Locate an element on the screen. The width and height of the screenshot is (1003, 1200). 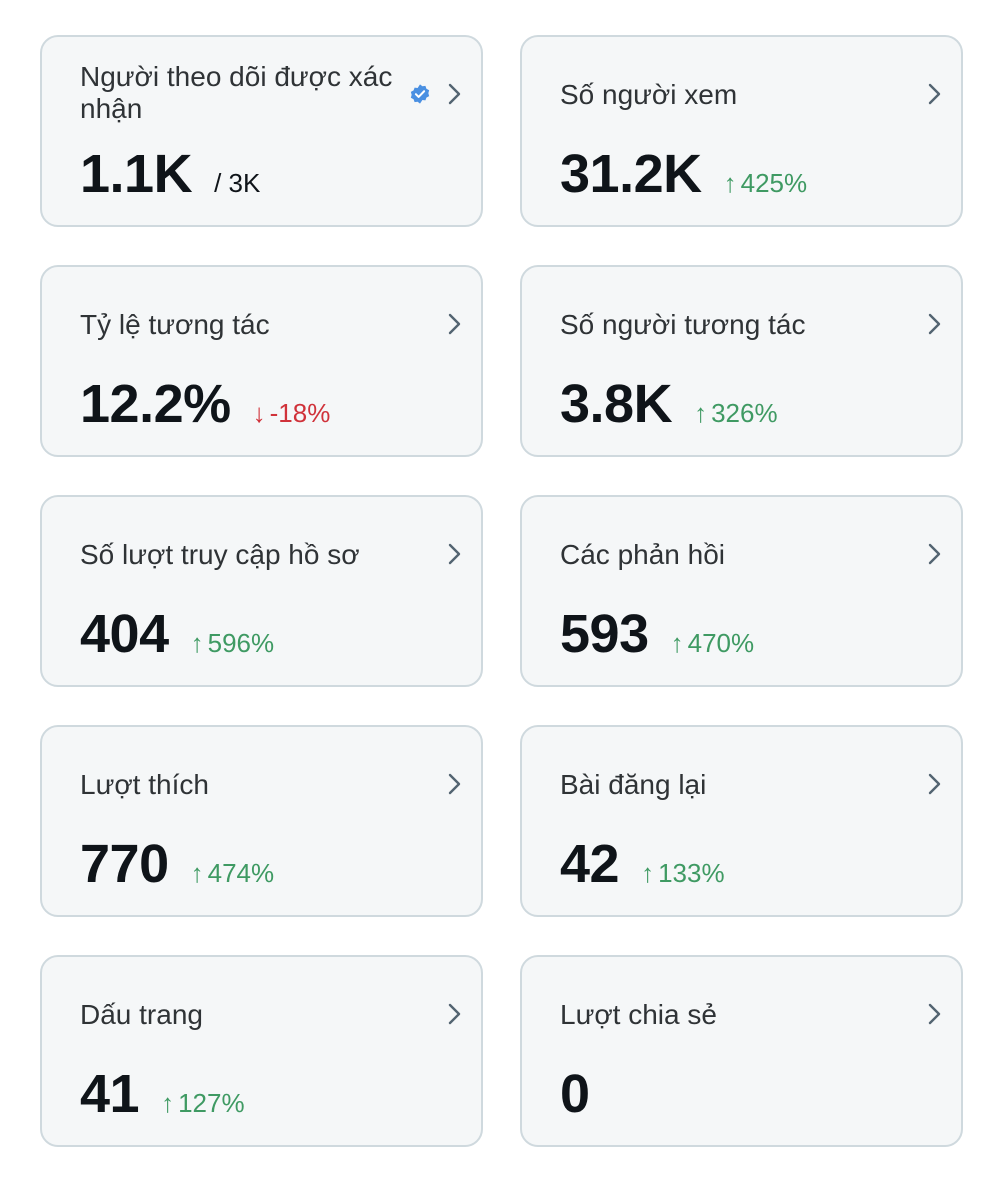
metric-value: 42 is located at coordinates (590, 864).